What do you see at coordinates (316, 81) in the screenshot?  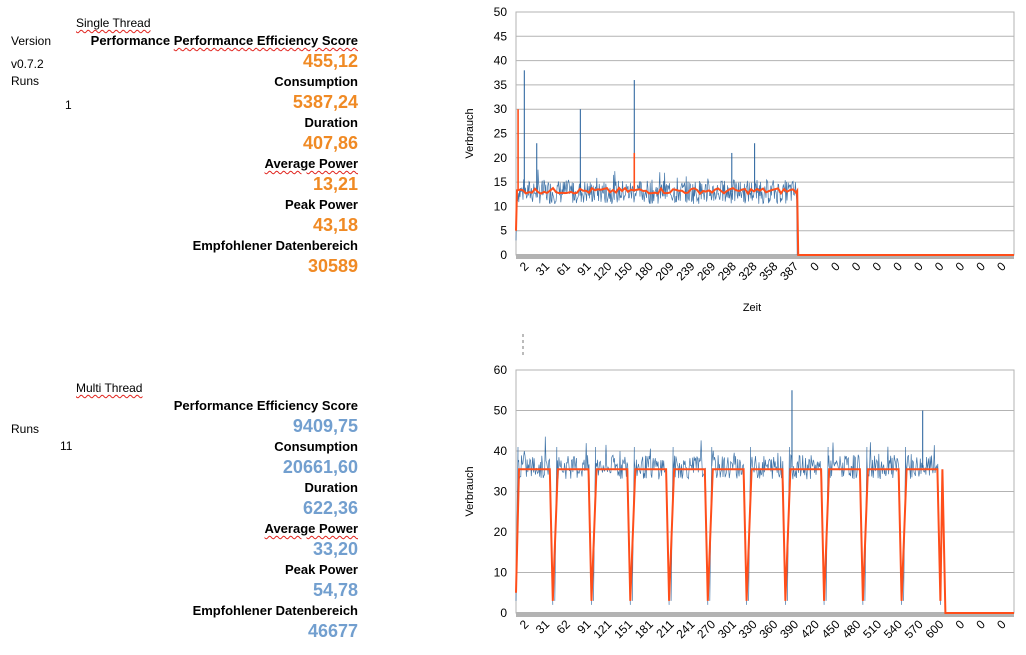 I see `single-metric-label: Consumption` at bounding box center [316, 81].